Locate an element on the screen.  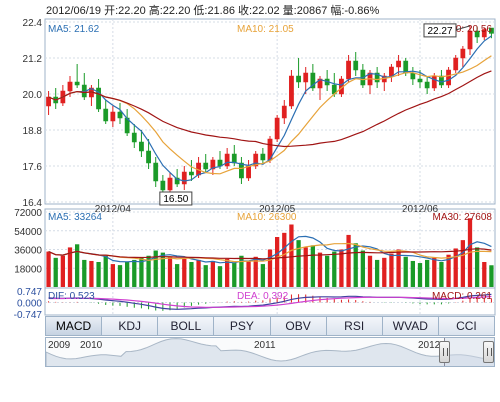
volume-ma30-label: MA30: 27608 is located at coordinates (463, 217).